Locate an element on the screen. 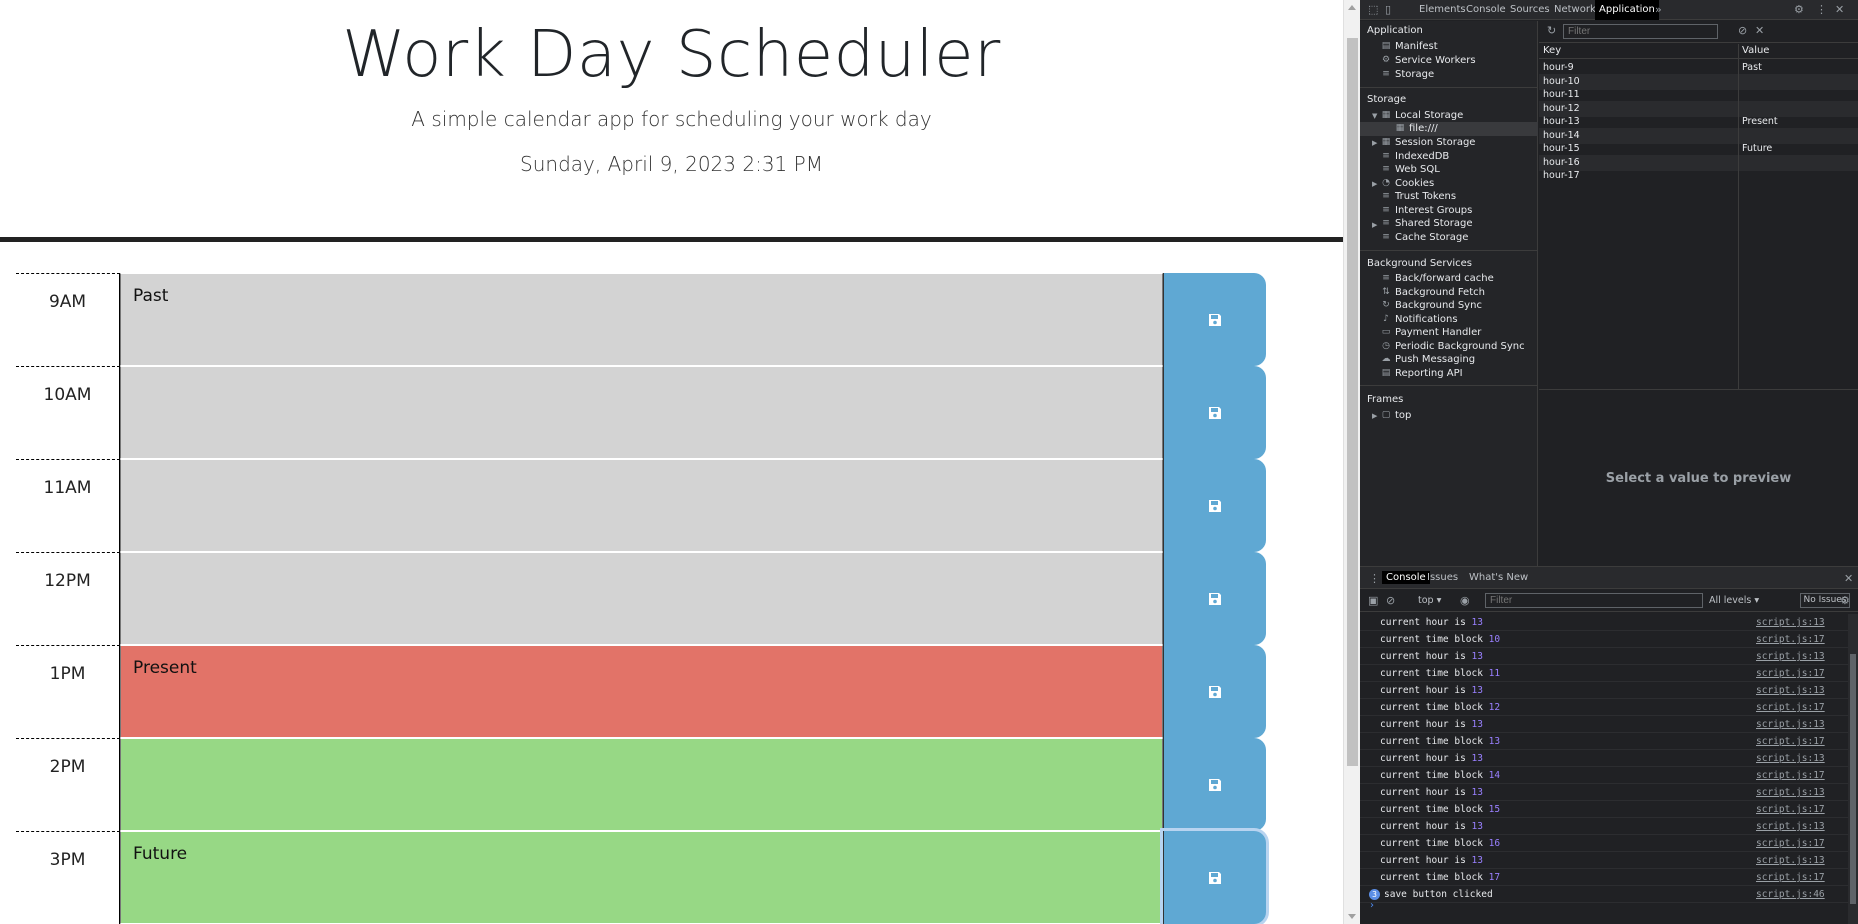  sidebar-item-push-messaging: ☁ Push Messaging is located at coordinates (1428, 359).